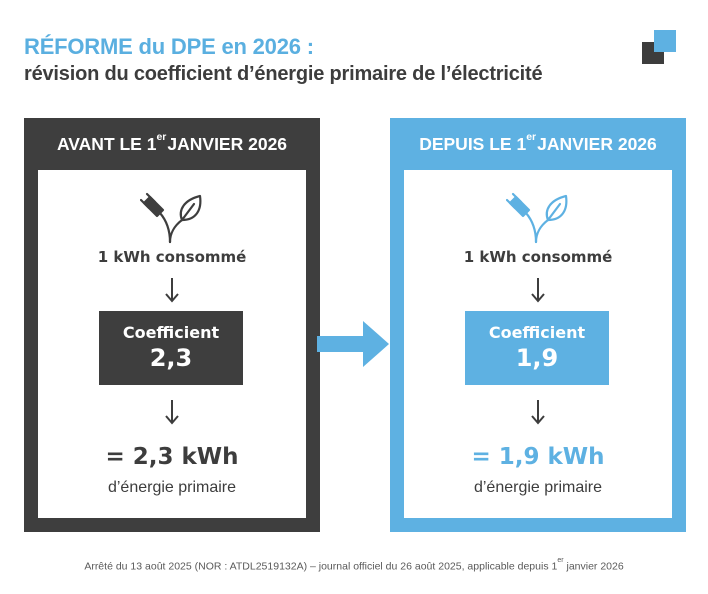  Describe the element at coordinates (171, 358) in the screenshot. I see `coefficient-value: 2,3` at that location.